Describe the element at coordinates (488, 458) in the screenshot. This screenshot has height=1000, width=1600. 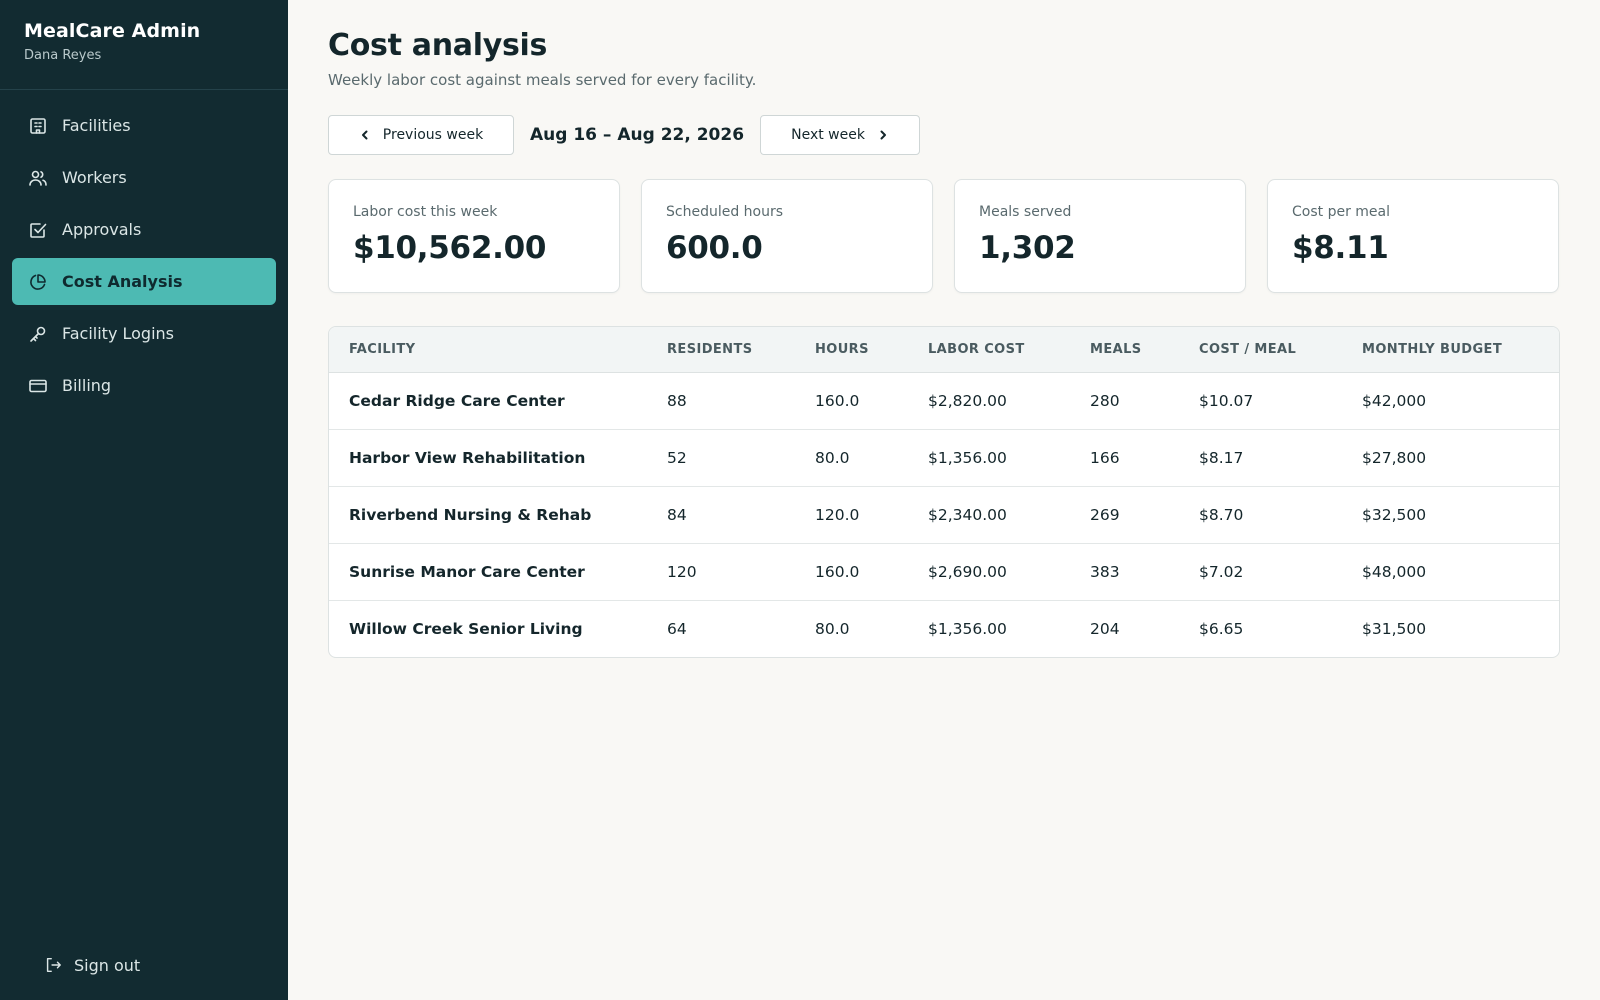
I see `cell-facility: Harbor View Rehabilitation` at that location.